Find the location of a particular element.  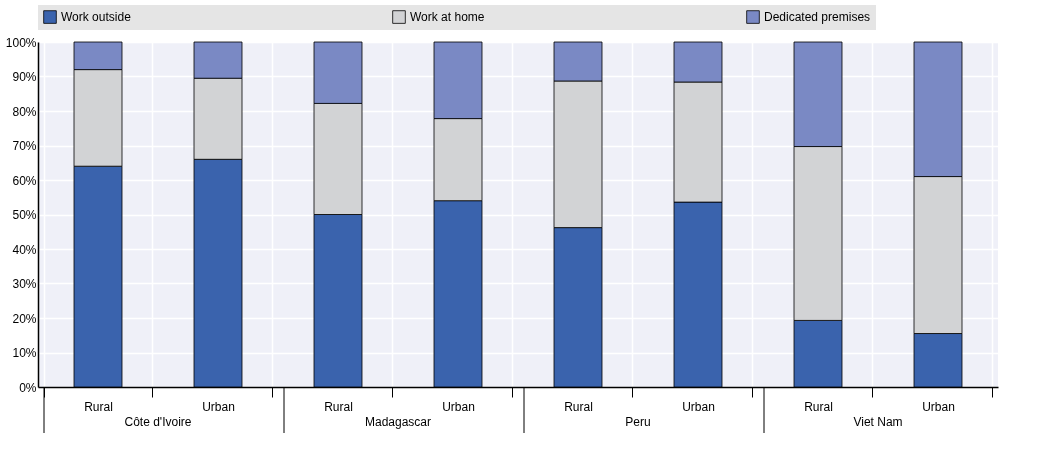

text: Madagascar is located at coordinates (398, 422).